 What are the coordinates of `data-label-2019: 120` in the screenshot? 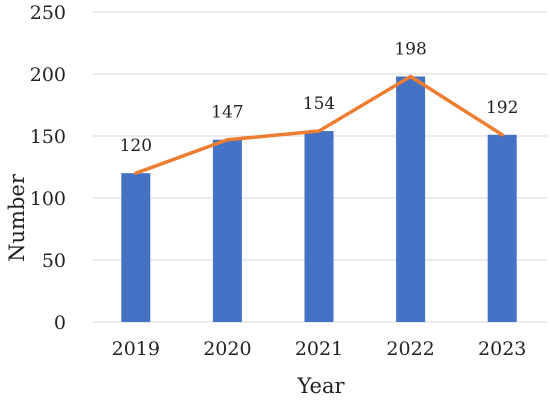 It's located at (136, 146).